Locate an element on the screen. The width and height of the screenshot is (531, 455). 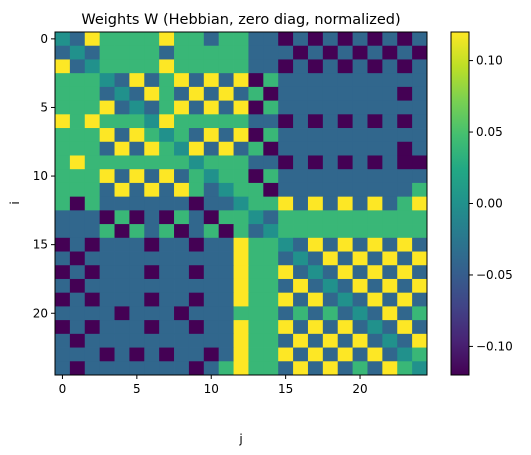
colorbar-tick-label: −0.05 is located at coordinates (494, 275).